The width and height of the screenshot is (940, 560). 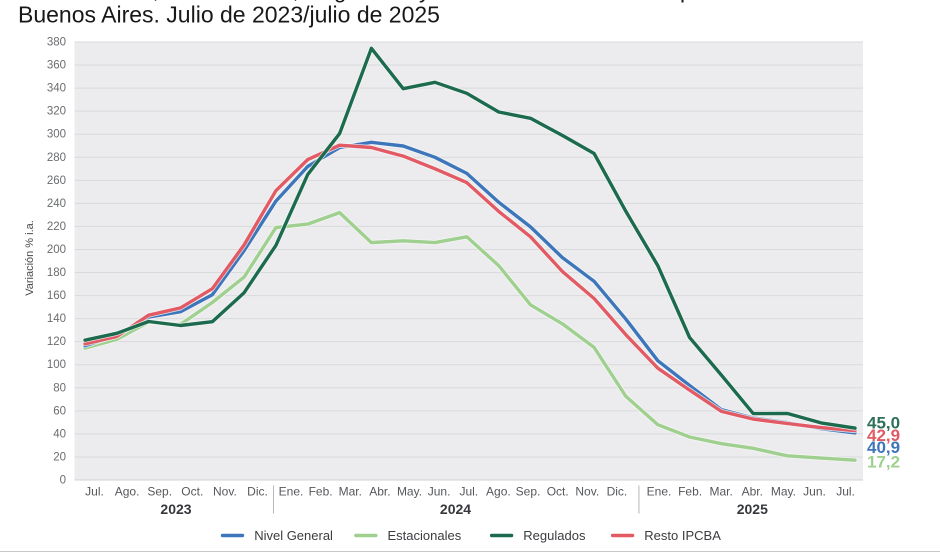 What do you see at coordinates (56, 43) in the screenshot?
I see `svg-text: 380` at bounding box center [56, 43].